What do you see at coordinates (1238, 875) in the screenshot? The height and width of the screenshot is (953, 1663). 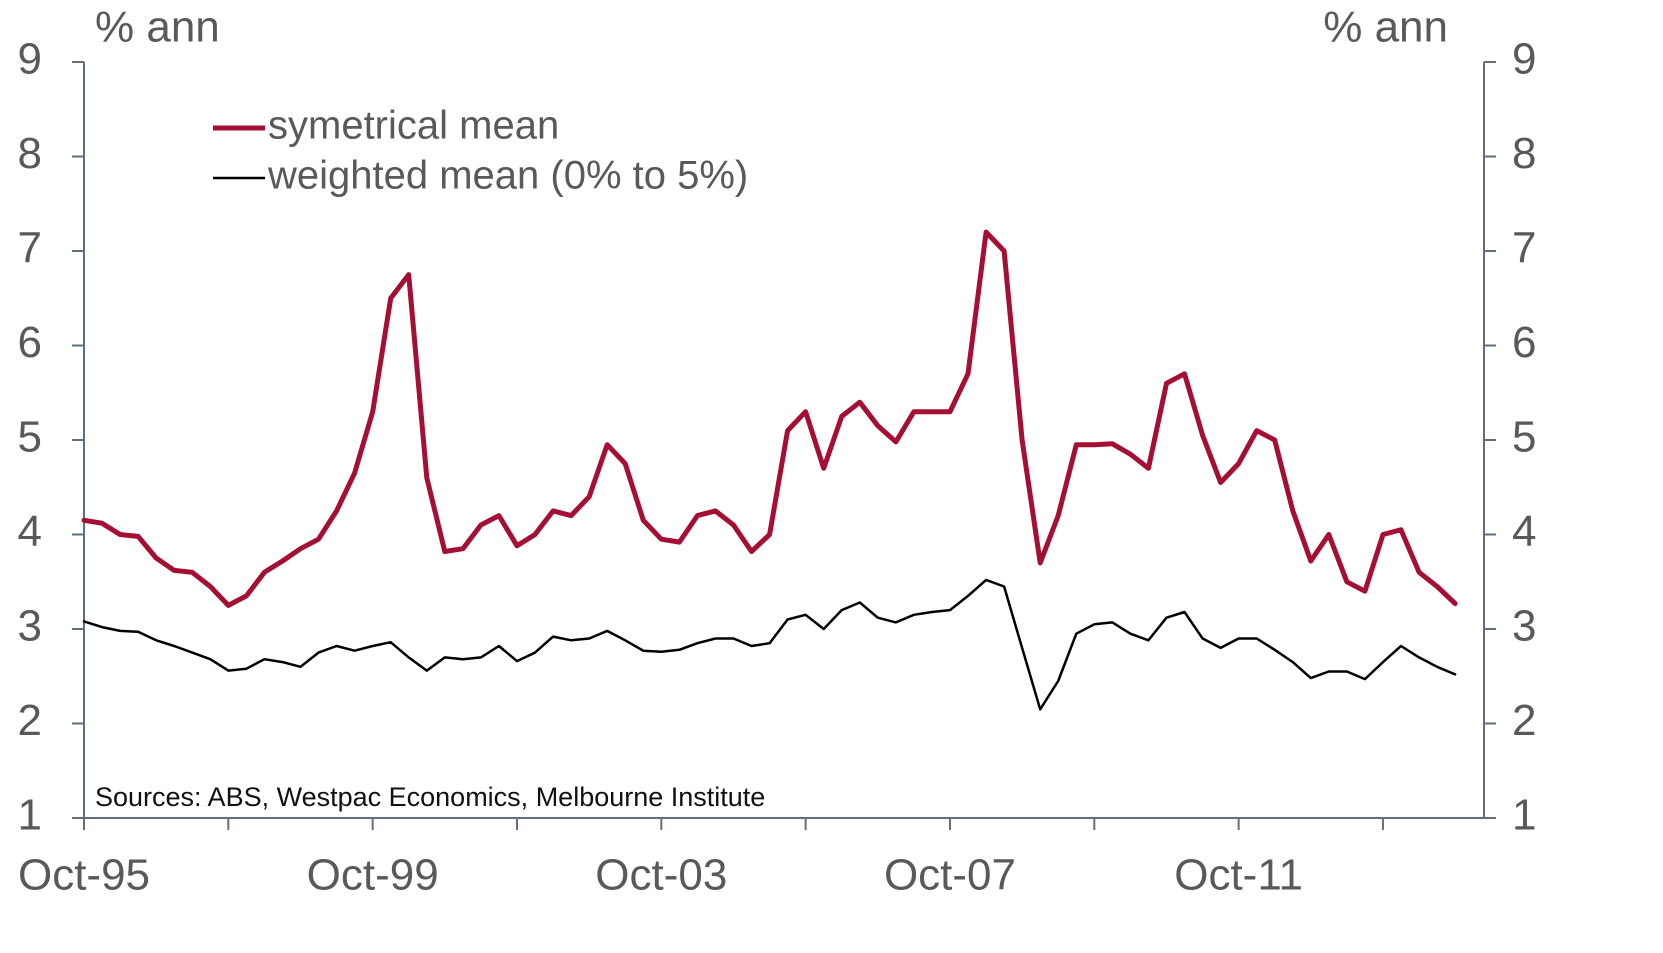 I see `x-tick-label: Oct-11` at bounding box center [1238, 875].